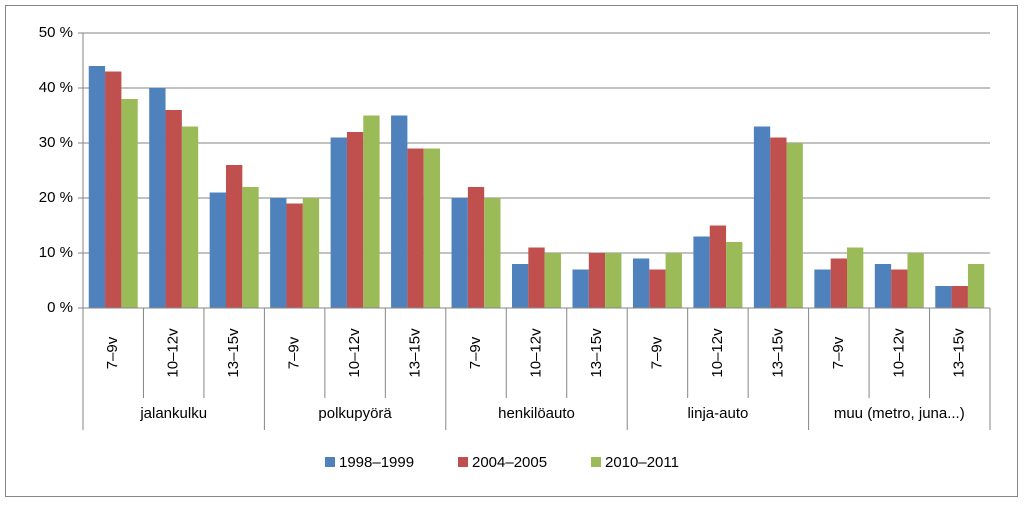 Image resolution: width=1024 pixels, height=505 pixels. What do you see at coordinates (173, 413) in the screenshot?
I see `group-label: jalankulku` at bounding box center [173, 413].